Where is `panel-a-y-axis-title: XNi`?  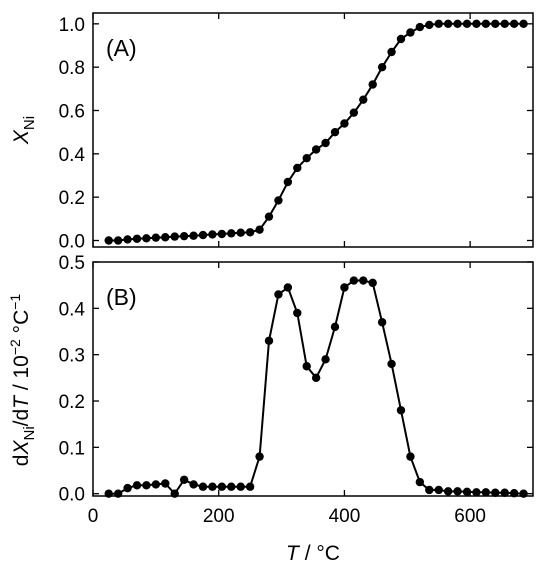 panel-a-y-axis-title: XNi is located at coordinates (24, 130).